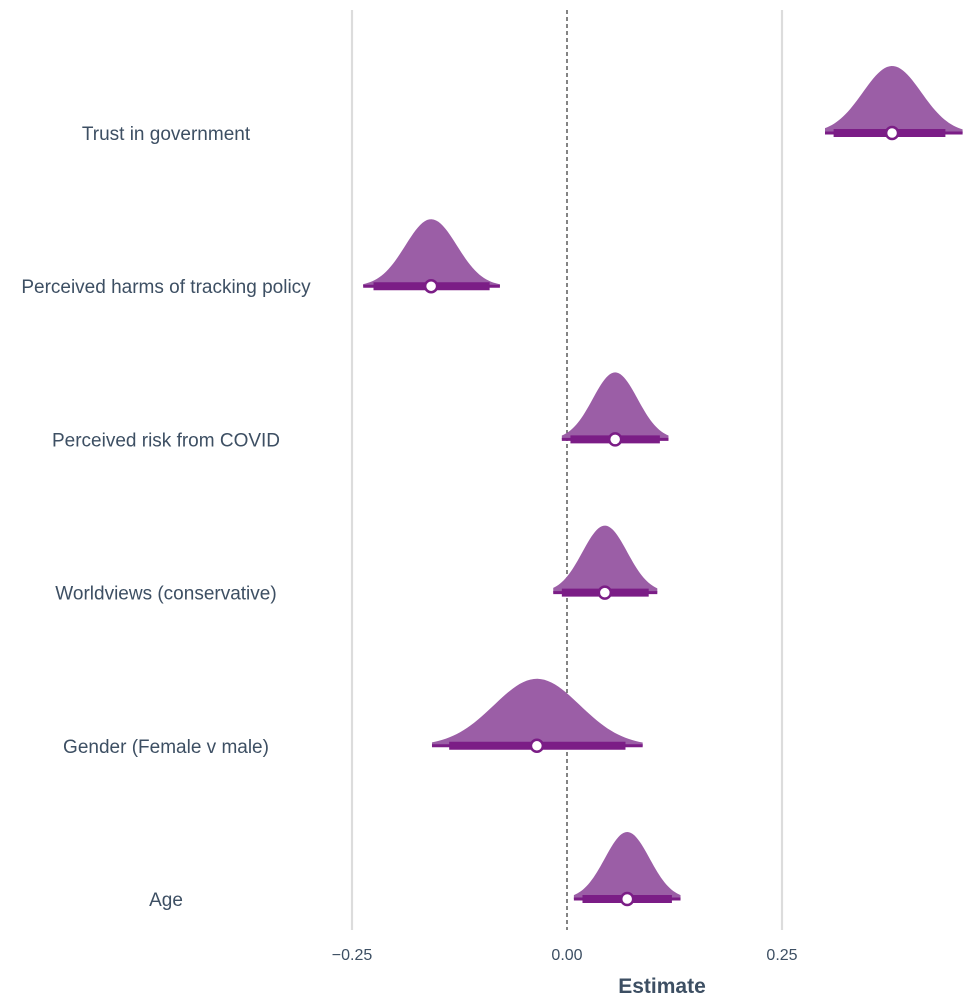 The width and height of the screenshot is (967, 995). I want to click on x-axis-title: Estimate, so click(662, 985).